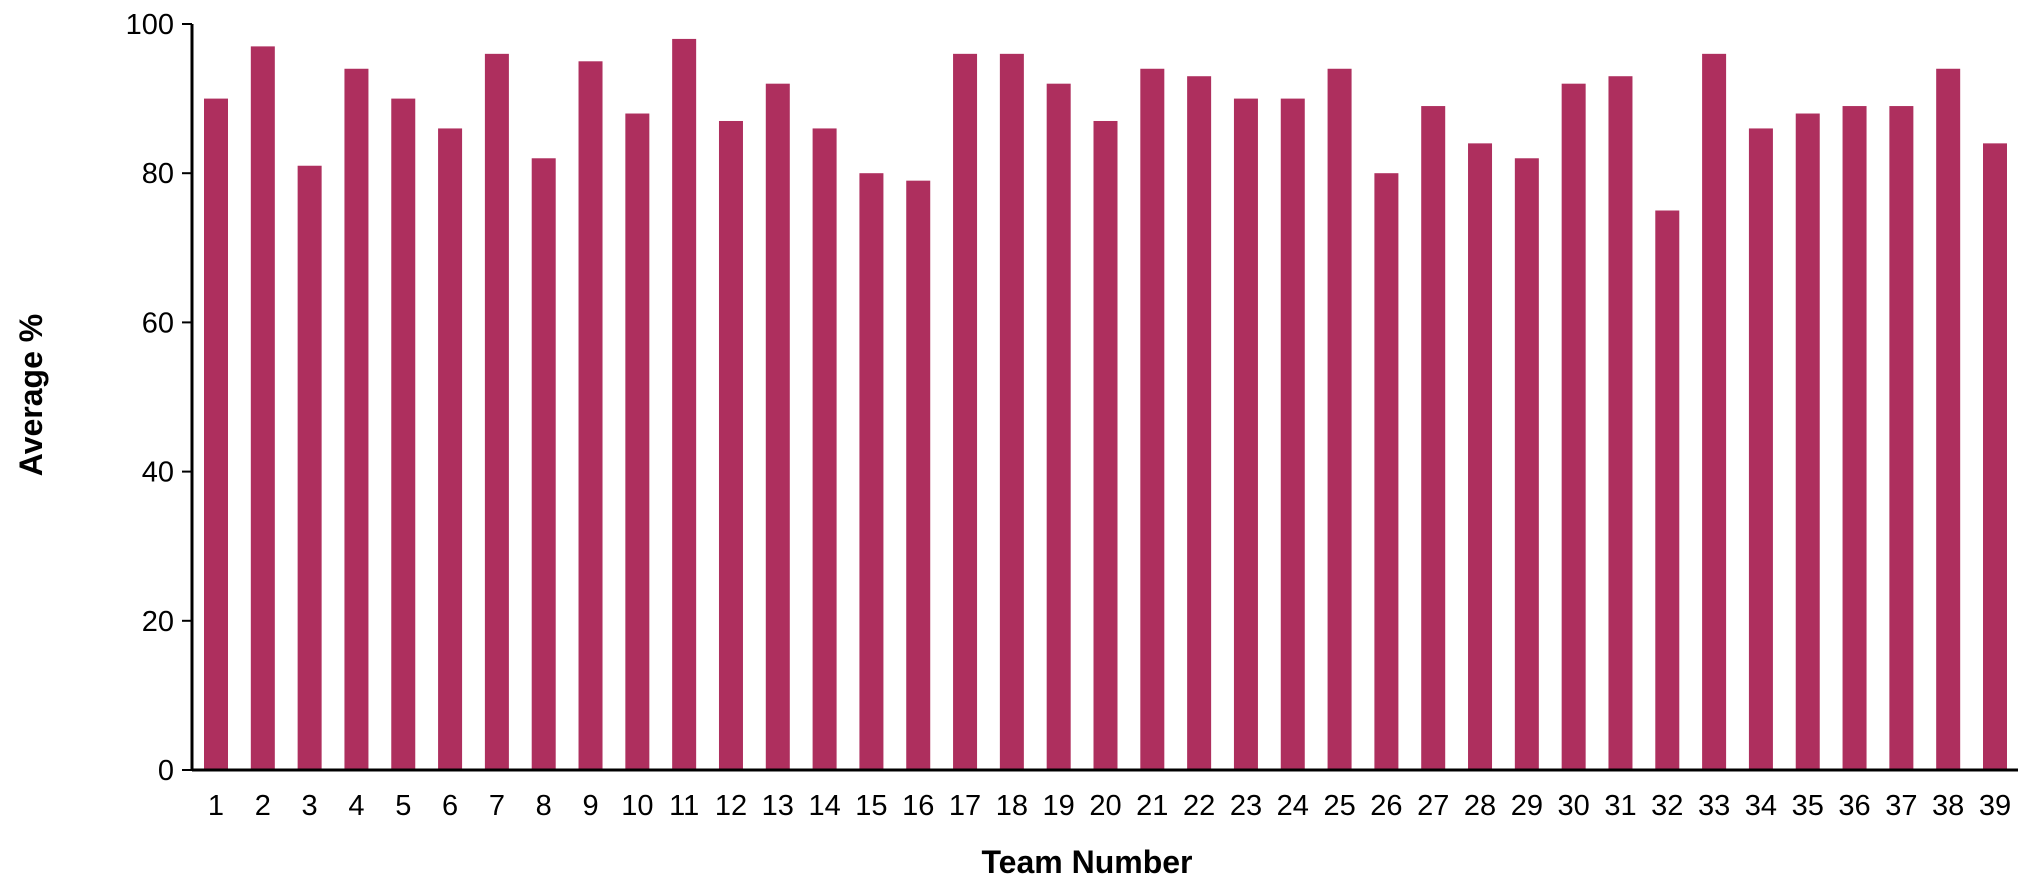  Describe the element at coordinates (1246, 806) in the screenshot. I see `x-tick-label: 23` at that location.